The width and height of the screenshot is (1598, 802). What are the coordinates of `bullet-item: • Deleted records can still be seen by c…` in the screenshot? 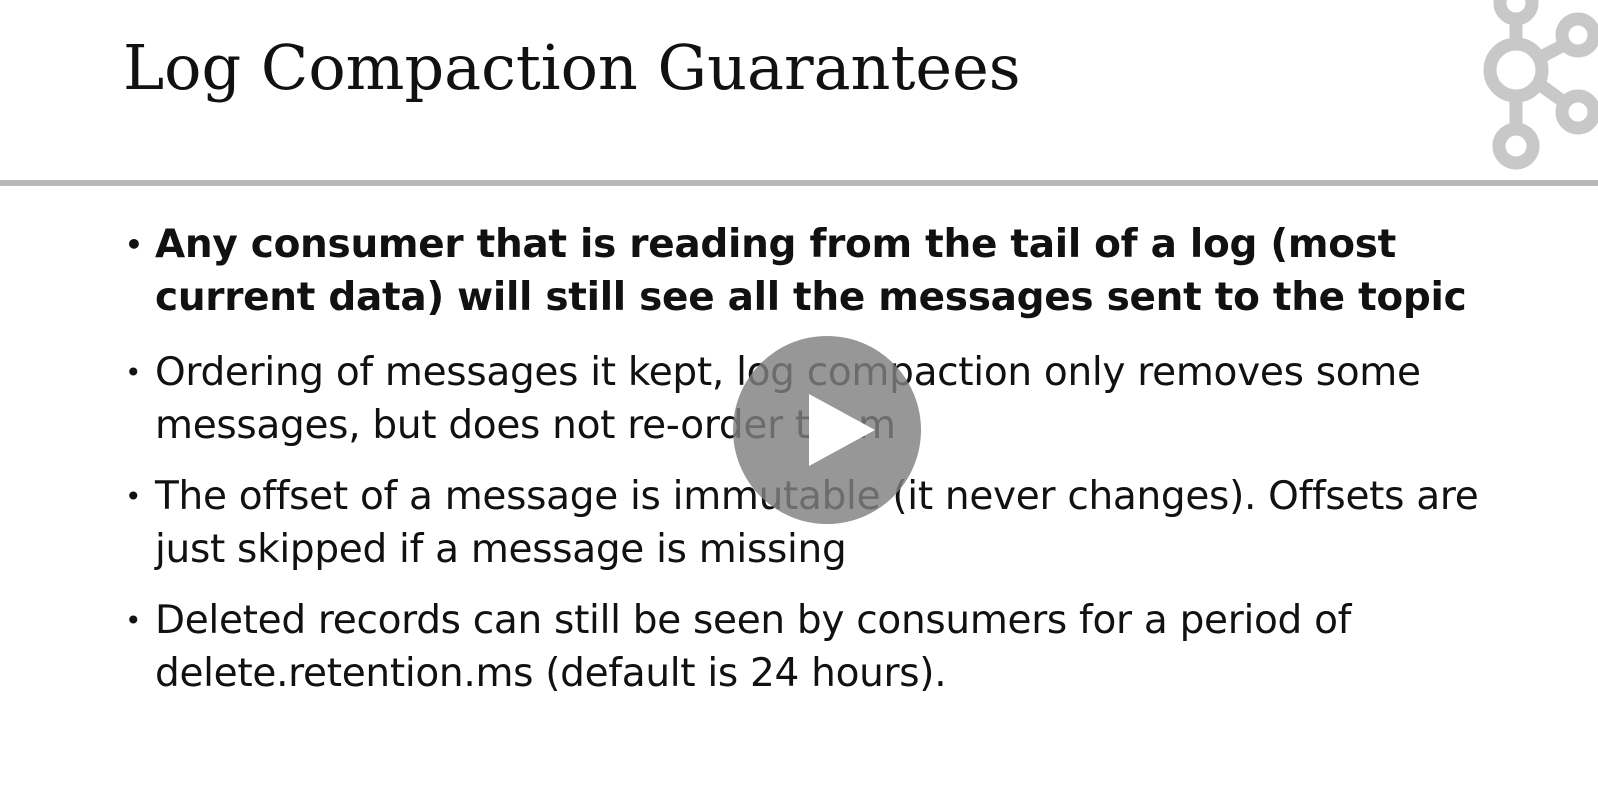 It's located at (813, 647).